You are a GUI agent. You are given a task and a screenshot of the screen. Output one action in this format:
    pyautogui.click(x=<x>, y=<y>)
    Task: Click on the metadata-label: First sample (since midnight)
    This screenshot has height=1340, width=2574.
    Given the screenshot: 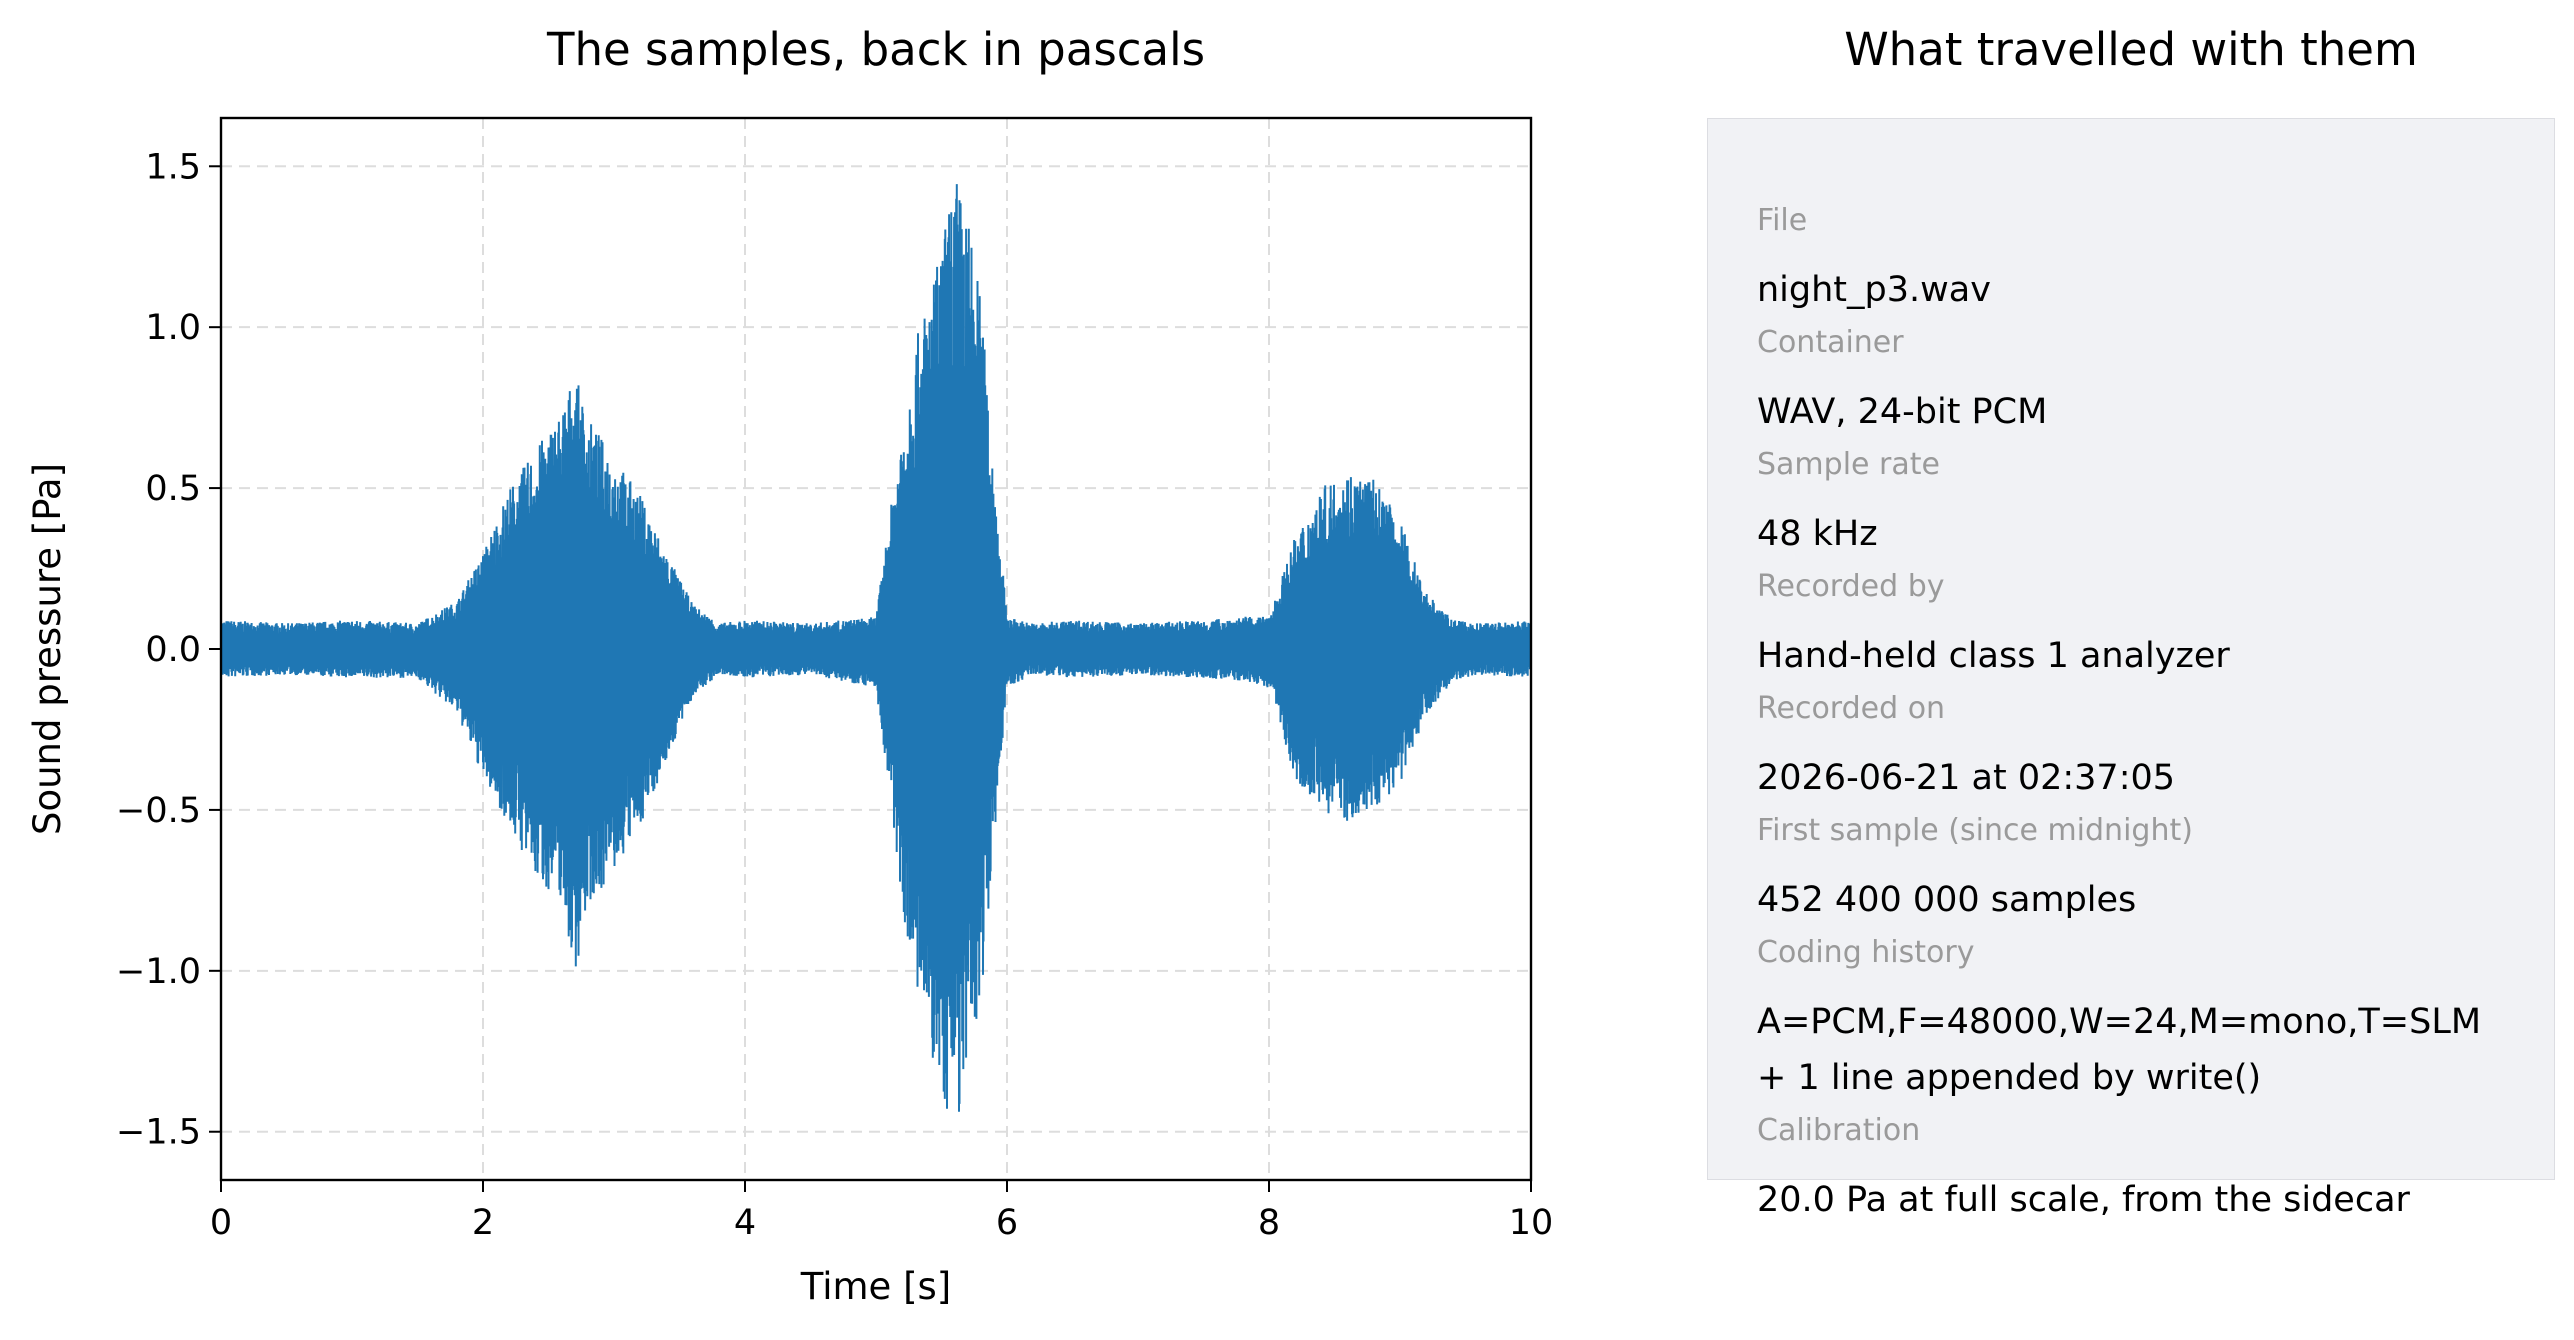 What is the action you would take?
    pyautogui.click(x=1975, y=830)
    